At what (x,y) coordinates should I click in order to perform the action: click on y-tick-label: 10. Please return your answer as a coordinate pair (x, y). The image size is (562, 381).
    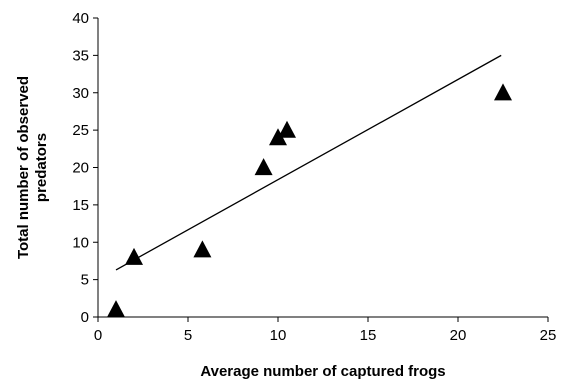
    Looking at the image, I should click on (80, 242).